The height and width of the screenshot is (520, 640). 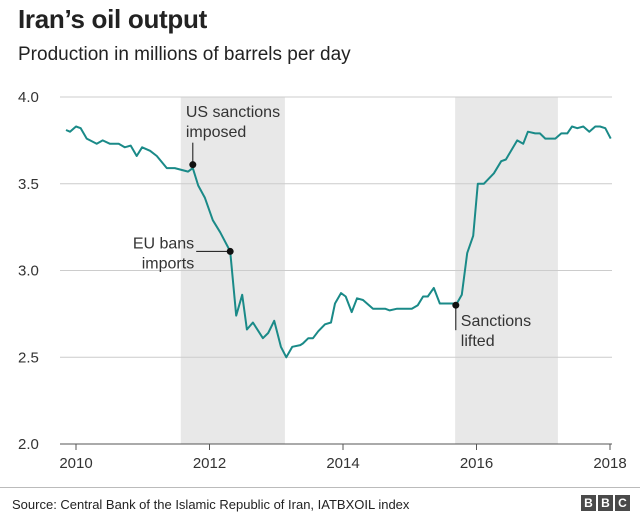 What do you see at coordinates (478, 341) in the screenshot?
I see `annotation-sanctions-lifted-line2: lifted` at bounding box center [478, 341].